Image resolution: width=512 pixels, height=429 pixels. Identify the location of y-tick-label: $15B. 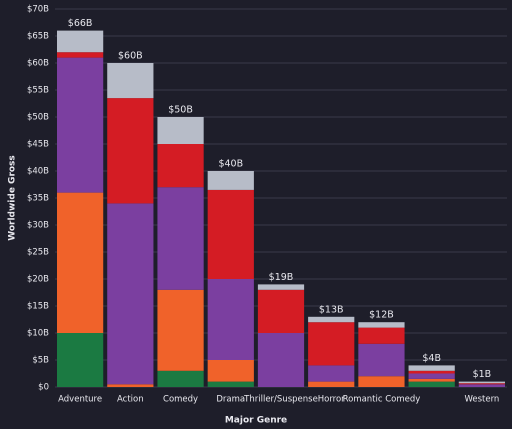
(38, 307).